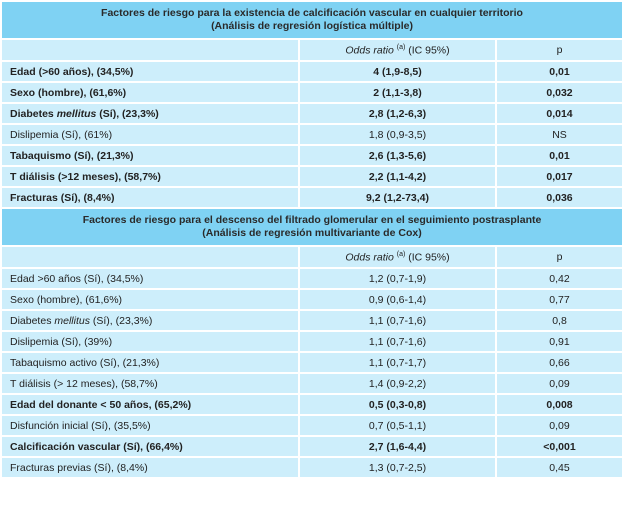 This screenshot has width=622, height=517. I want to click on factor-label: T diálisis (> 12 meses), (58,7%), so click(84, 383).